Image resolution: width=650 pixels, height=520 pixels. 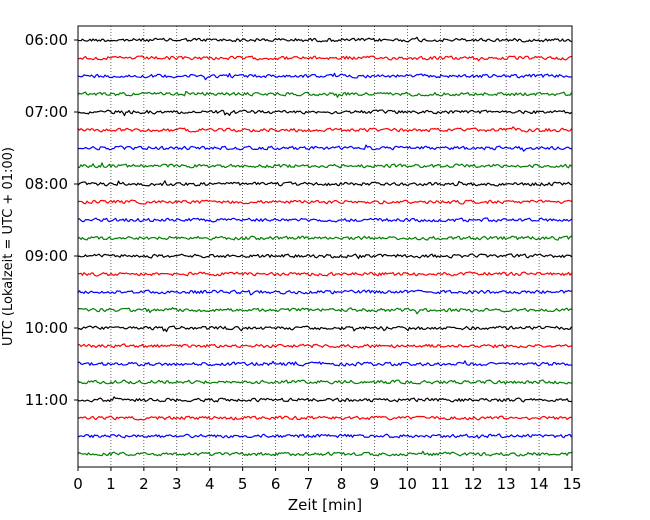 I want to click on y-tick-label-1000: 10:00, so click(x=46, y=328).